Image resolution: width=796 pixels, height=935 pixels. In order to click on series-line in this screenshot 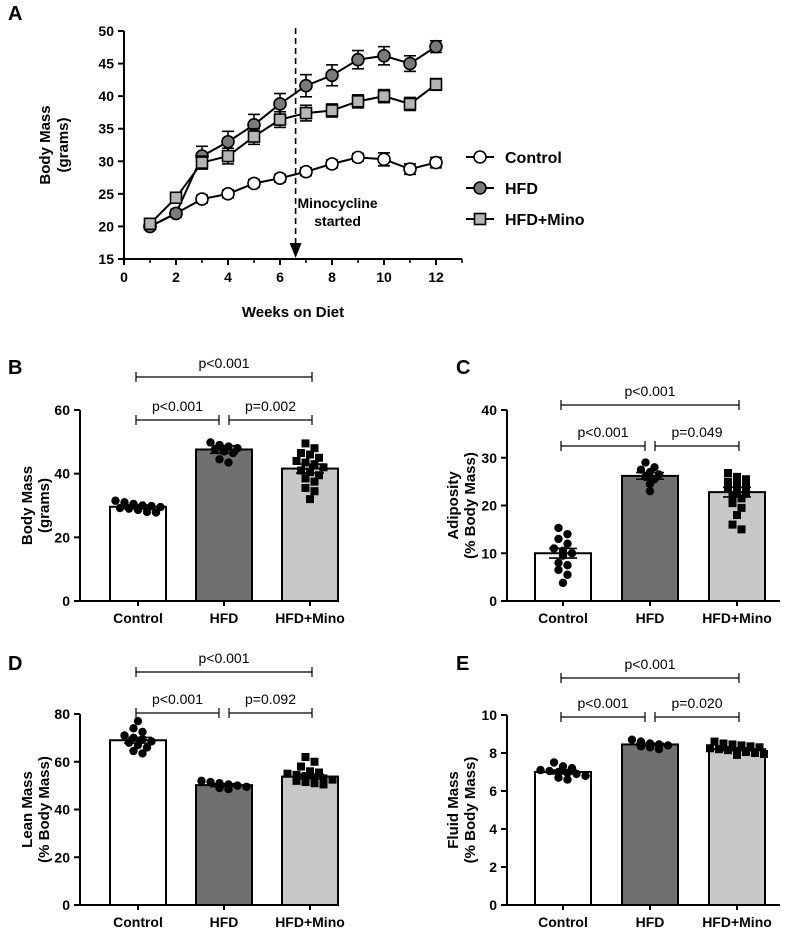, I will do `click(293, 136)`.